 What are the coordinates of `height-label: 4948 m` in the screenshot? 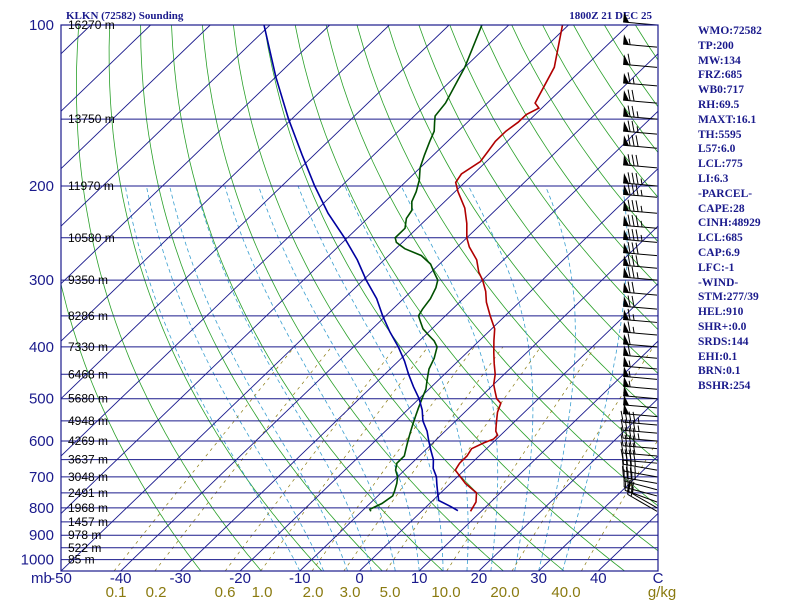 It's located at (88, 421).